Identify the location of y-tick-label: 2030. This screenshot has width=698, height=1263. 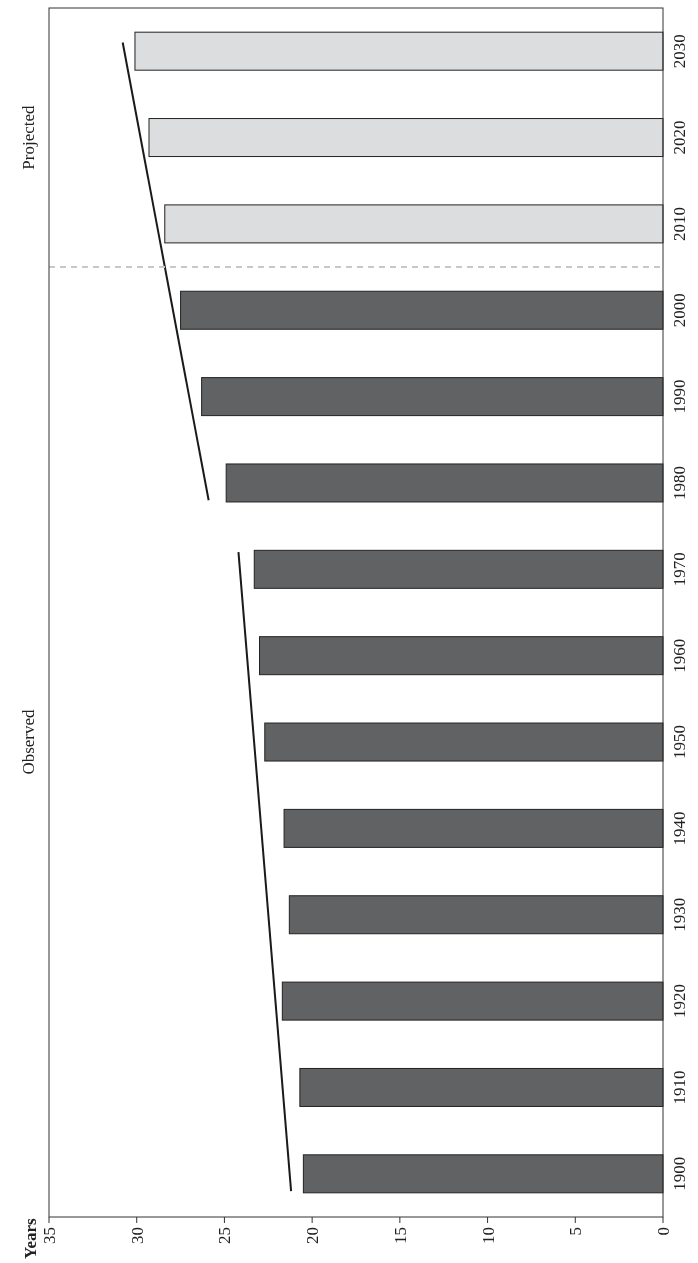
(679, 51).